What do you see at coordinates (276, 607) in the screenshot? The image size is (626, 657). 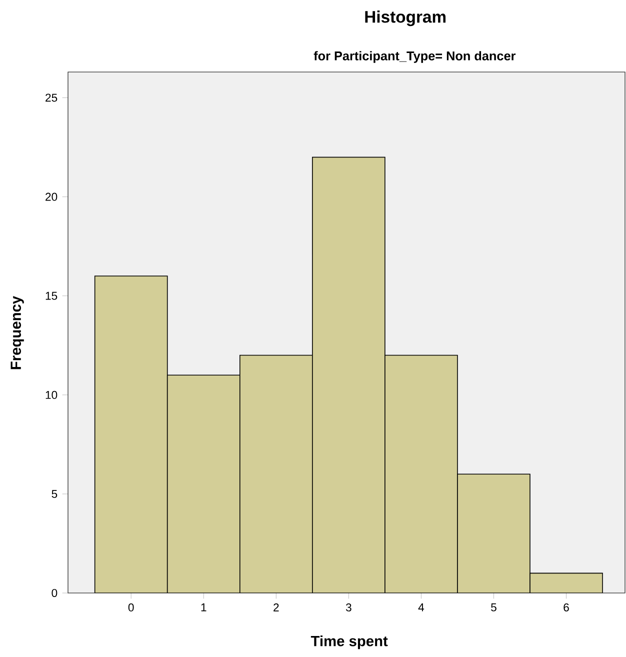 I see `x-tick-label: 2` at bounding box center [276, 607].